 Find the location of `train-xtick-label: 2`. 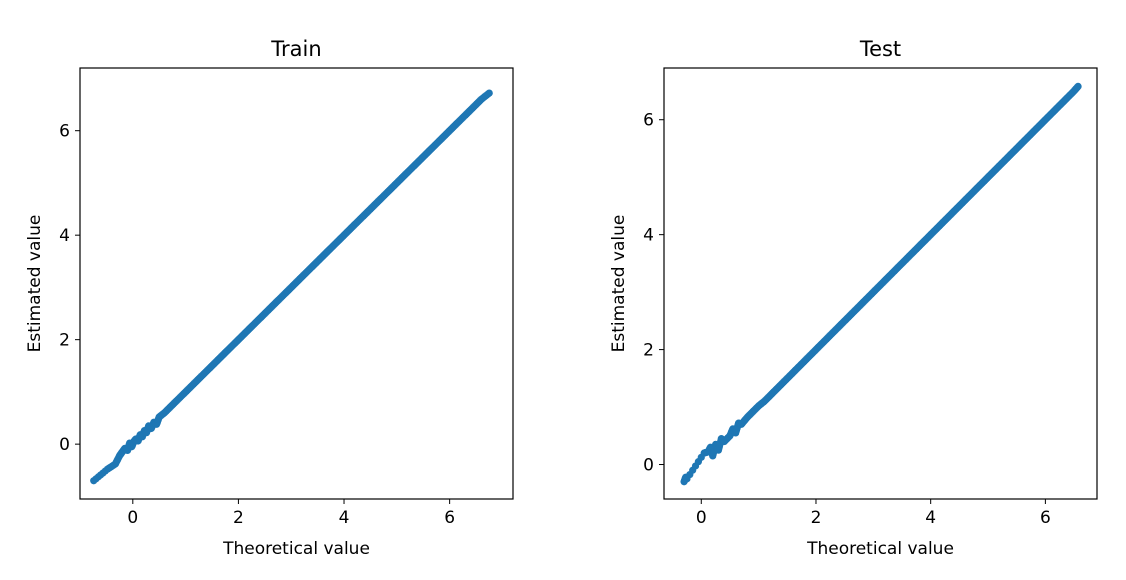

train-xtick-label: 2 is located at coordinates (238, 518).